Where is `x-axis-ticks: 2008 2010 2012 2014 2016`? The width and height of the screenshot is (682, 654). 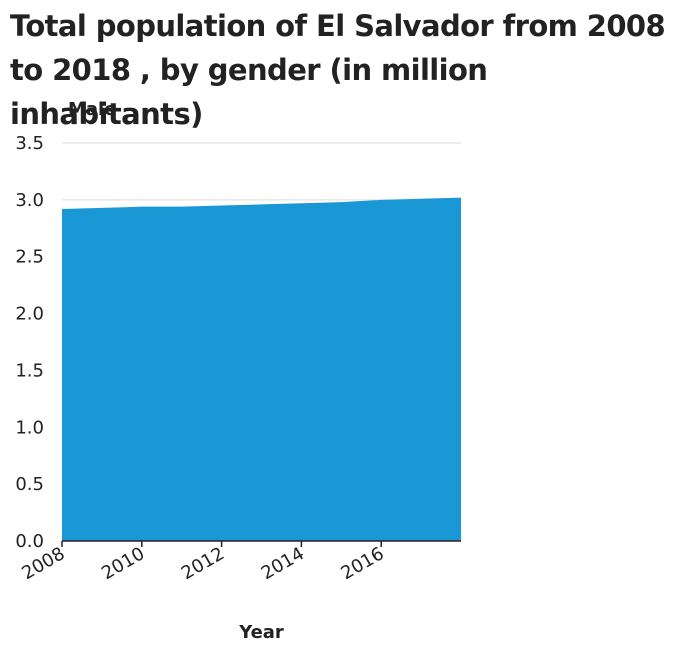
x-axis-ticks: 2008 2010 2012 2014 2016 is located at coordinates (203, 562).